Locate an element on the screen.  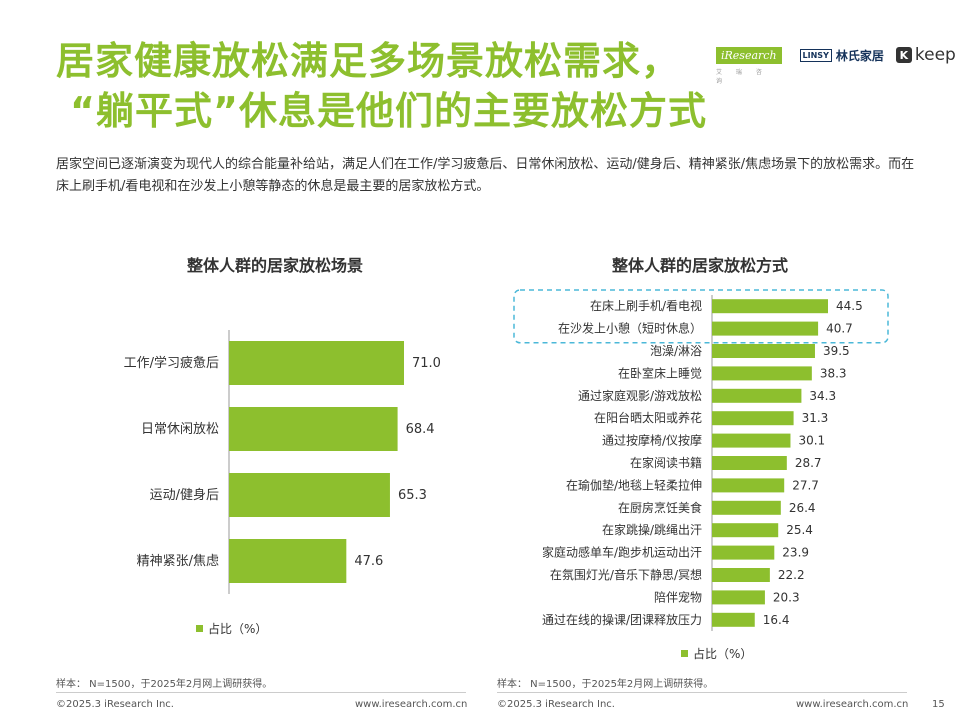
right-legend-label: 占比（%） is located at coordinates (723, 654).